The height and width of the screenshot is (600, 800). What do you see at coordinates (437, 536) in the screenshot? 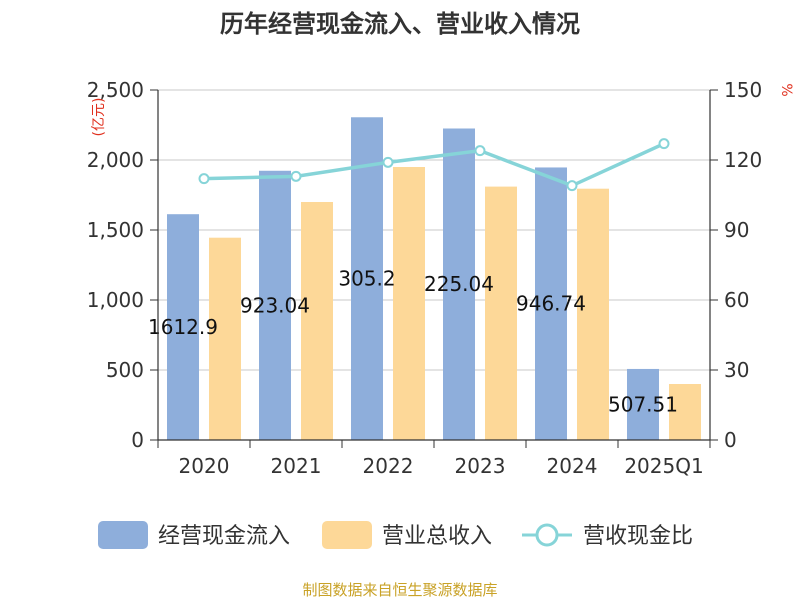
I see `legend-label-revenue: 营业总收入` at bounding box center [437, 536].